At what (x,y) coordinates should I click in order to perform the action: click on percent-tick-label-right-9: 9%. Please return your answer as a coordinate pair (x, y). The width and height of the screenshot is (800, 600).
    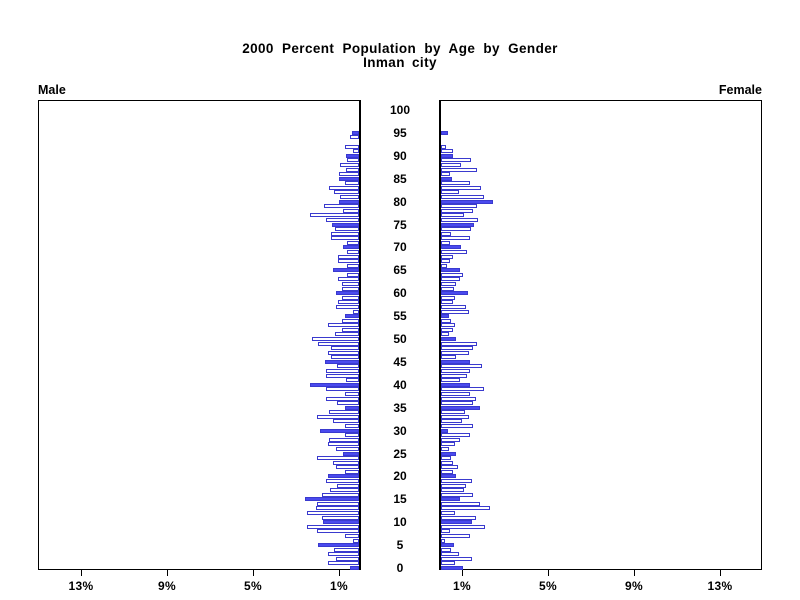
    Looking at the image, I should click on (634, 586).